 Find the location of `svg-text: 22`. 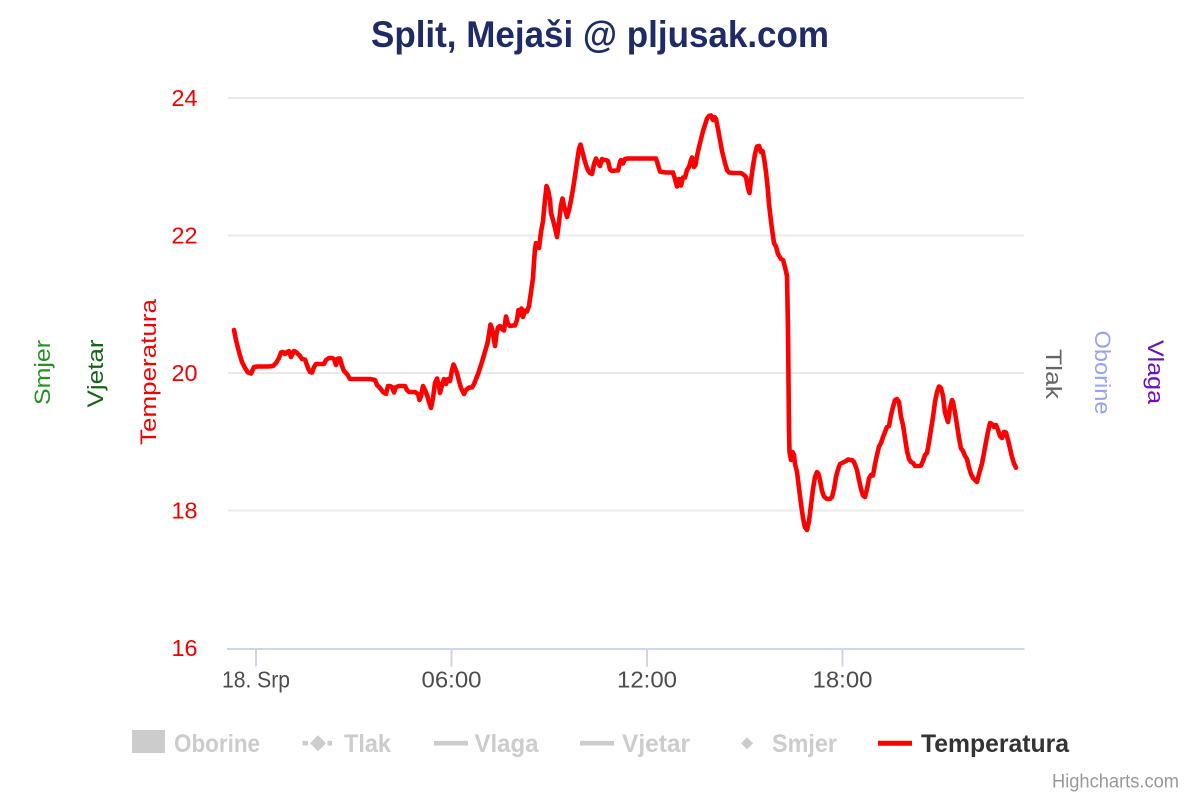

svg-text: 22 is located at coordinates (185, 236).